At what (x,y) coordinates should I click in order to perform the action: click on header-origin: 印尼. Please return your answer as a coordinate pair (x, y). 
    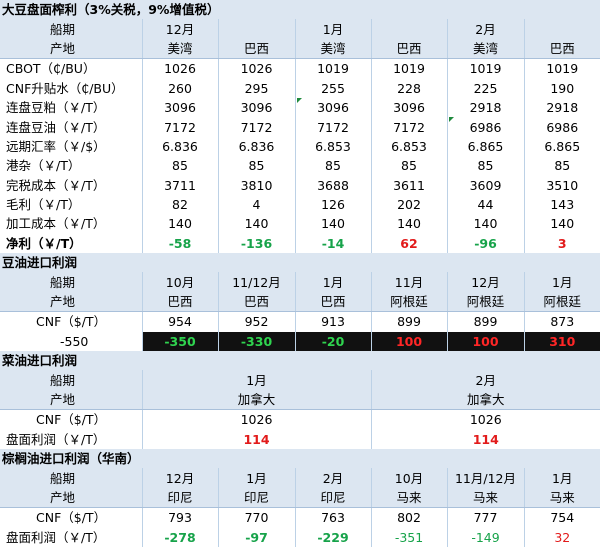
    Looking at the image, I should click on (333, 498).